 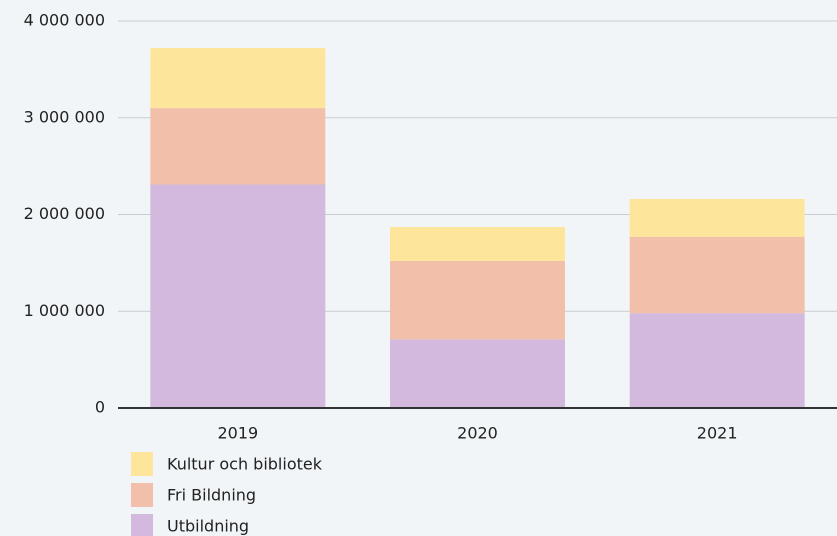 What do you see at coordinates (477, 433) in the screenshot?
I see `x-tick-label: 2020` at bounding box center [477, 433].